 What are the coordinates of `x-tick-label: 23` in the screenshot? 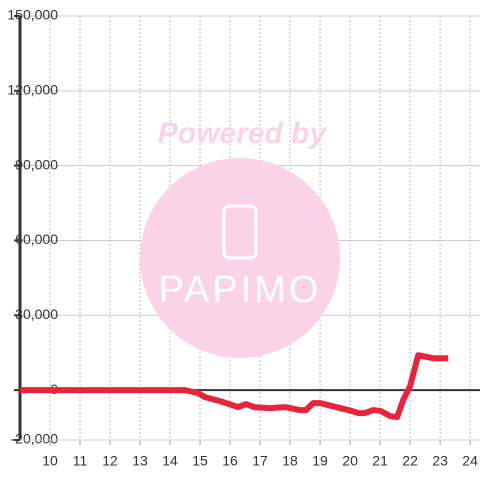 It's located at (440, 461).